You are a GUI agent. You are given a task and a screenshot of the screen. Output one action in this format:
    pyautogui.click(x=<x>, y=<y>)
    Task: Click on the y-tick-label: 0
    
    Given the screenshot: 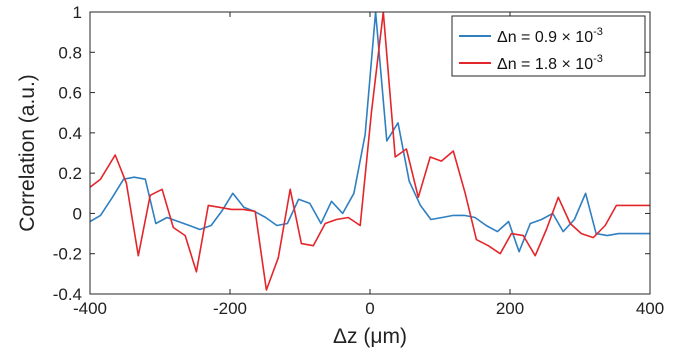 What is the action you would take?
    pyautogui.click(x=77, y=213)
    